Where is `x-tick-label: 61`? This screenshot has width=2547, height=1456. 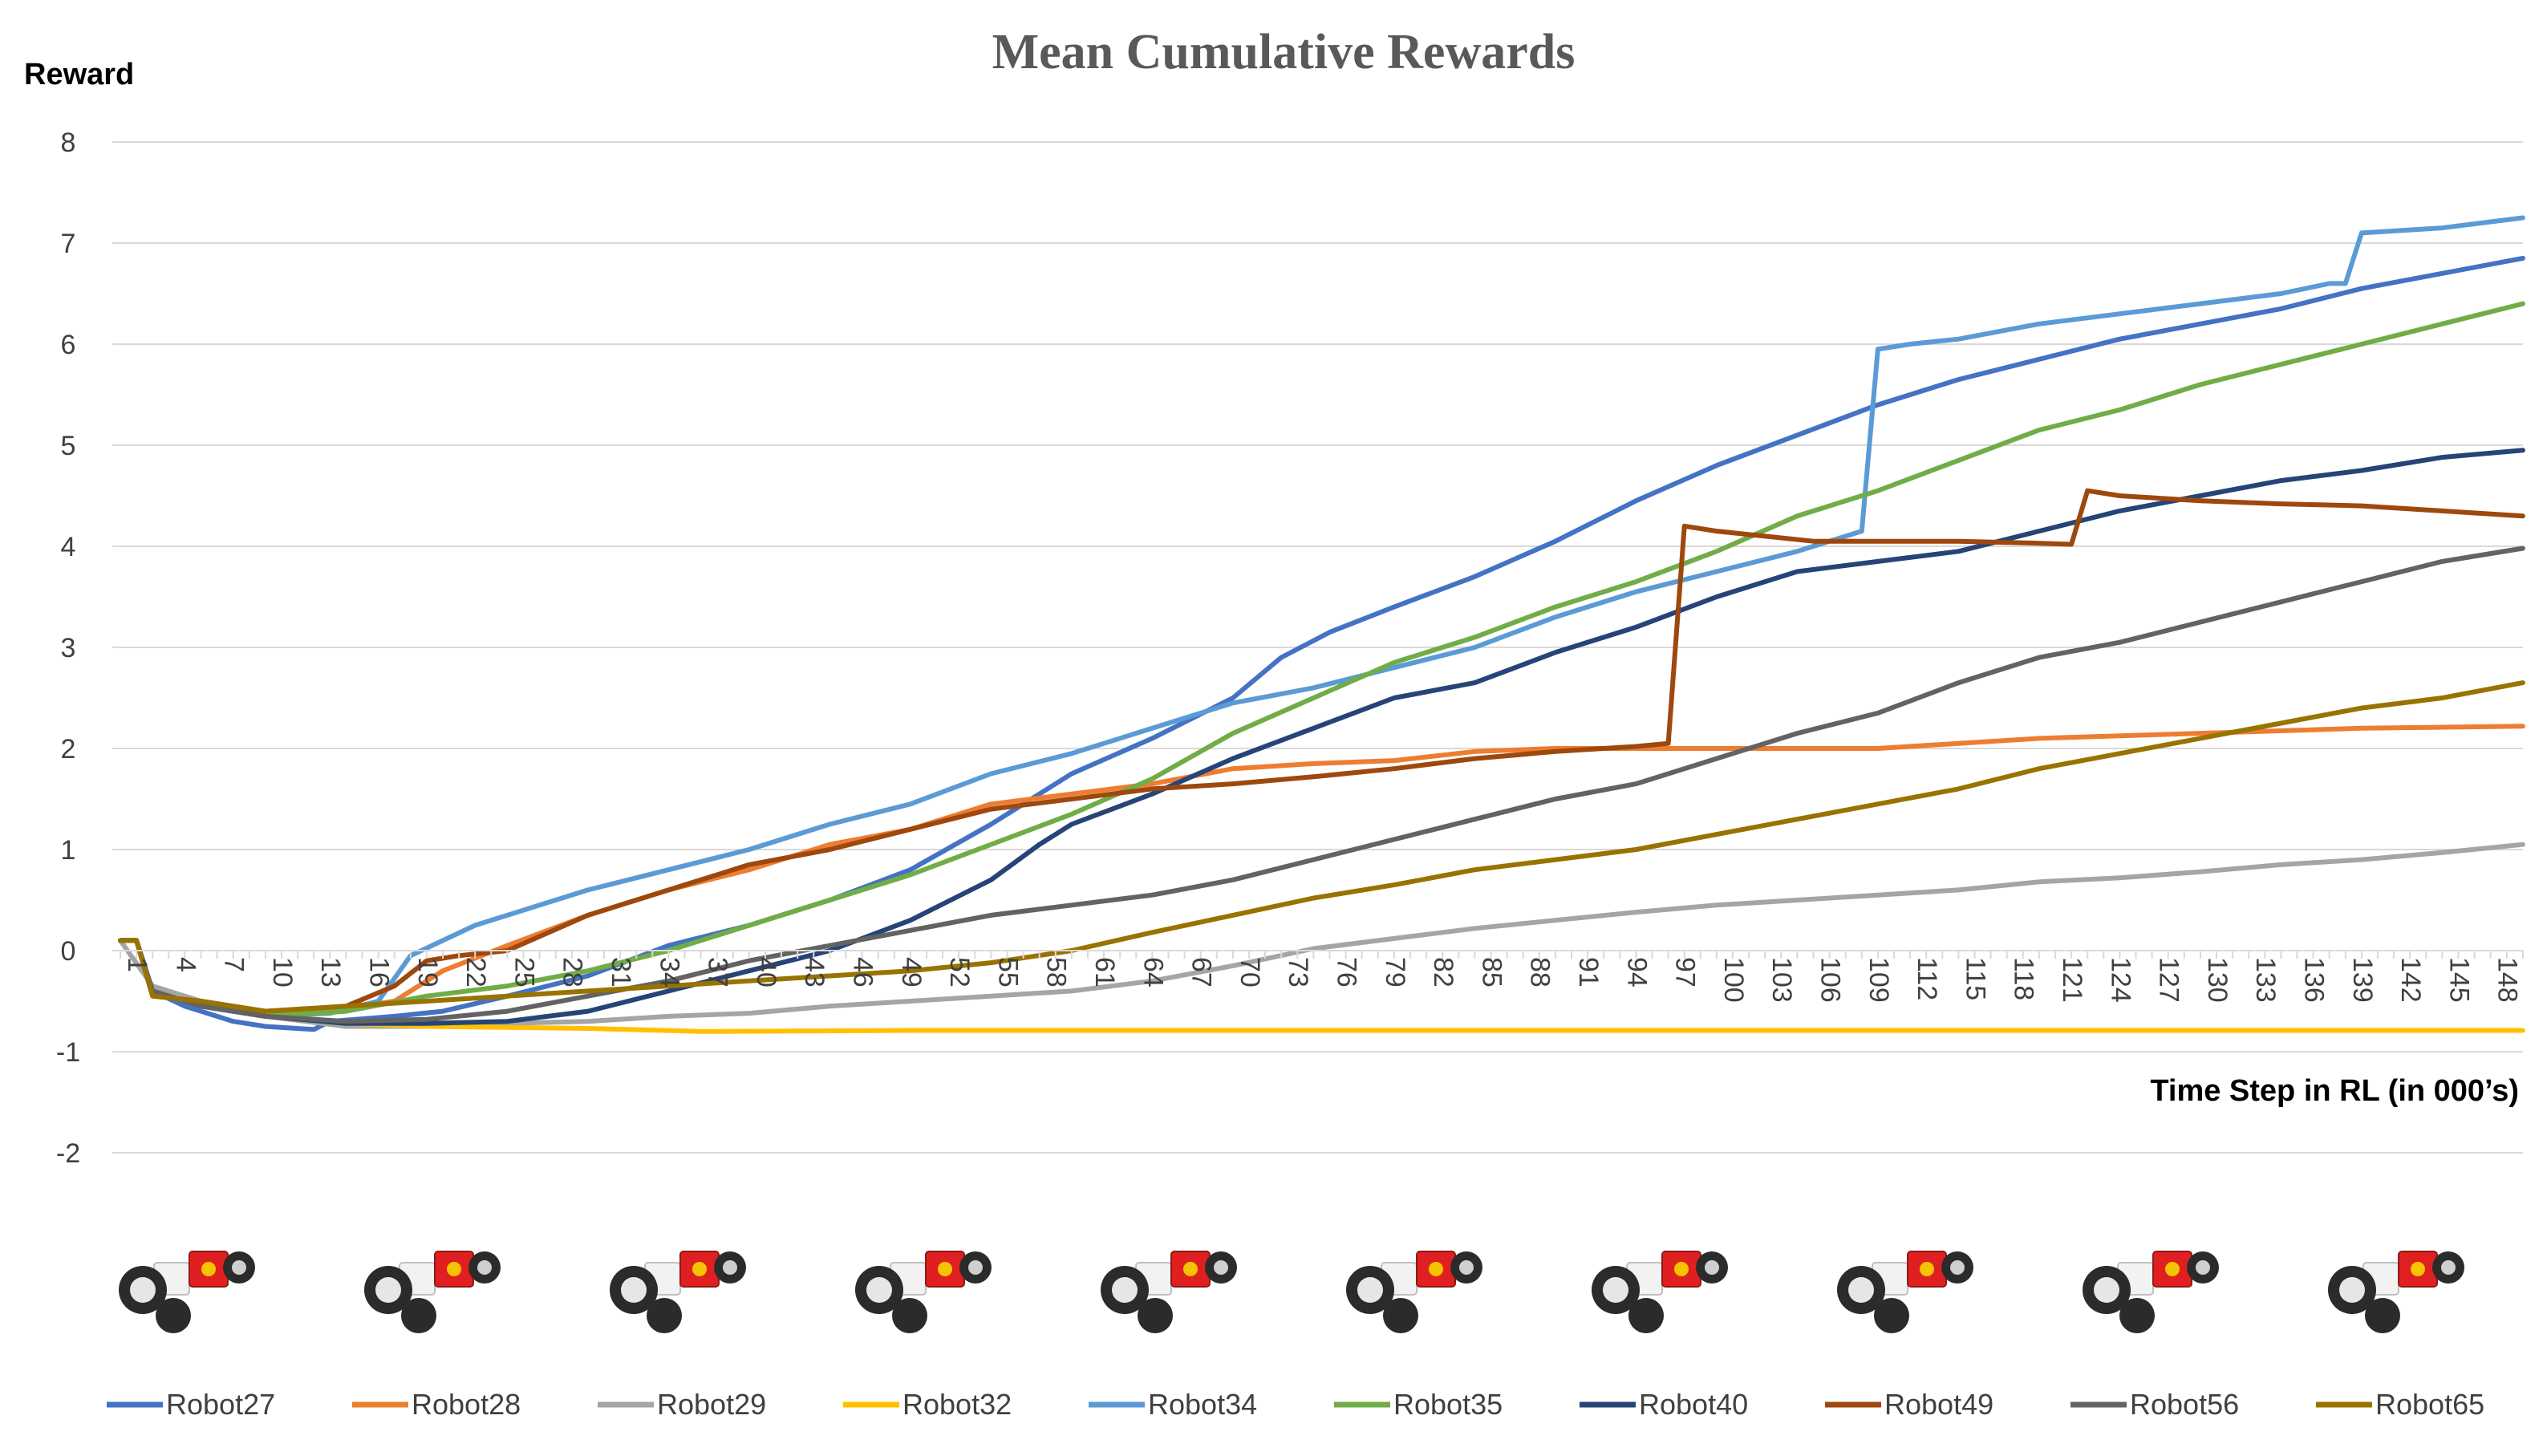 x-tick-label: 61 is located at coordinates (1104, 972).